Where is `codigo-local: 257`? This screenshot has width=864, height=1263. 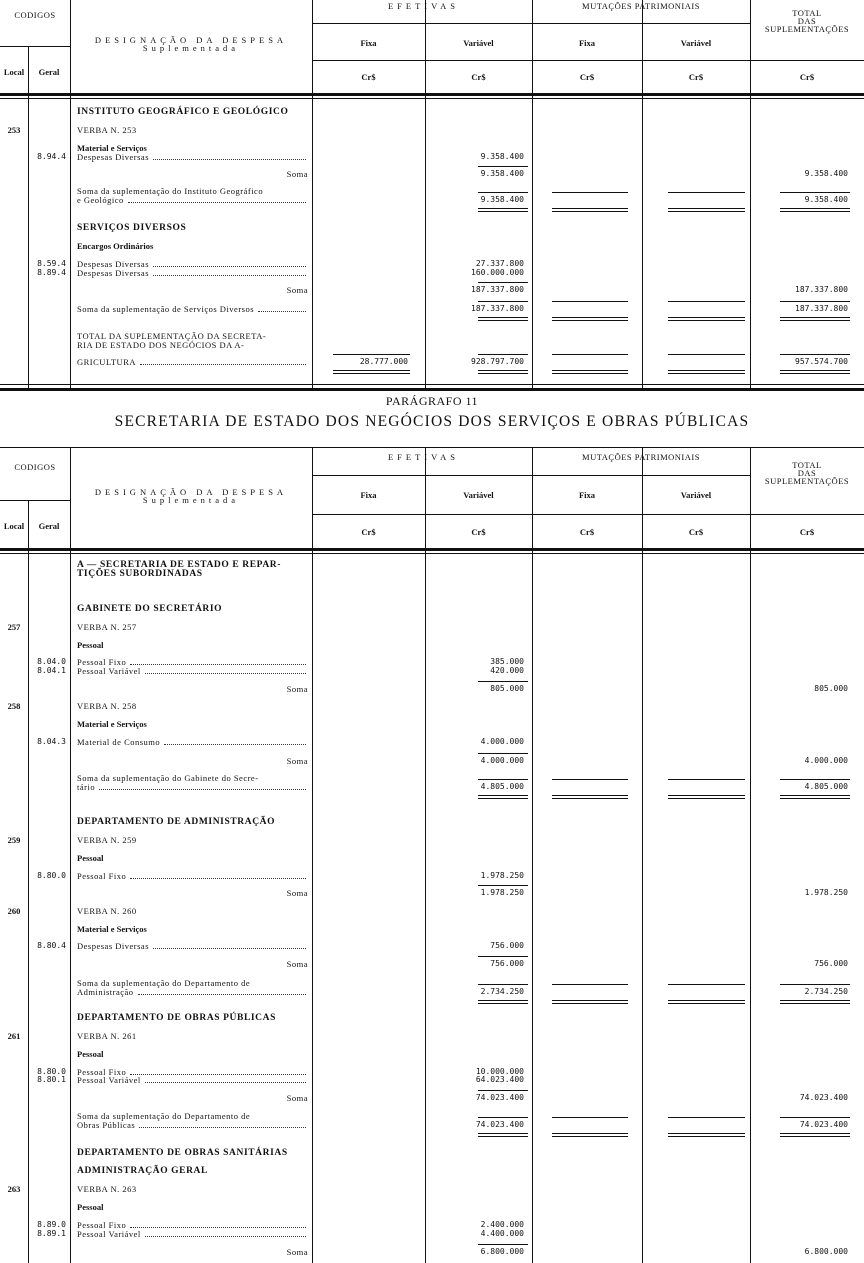
codigo-local: 257 is located at coordinates (14, 627).